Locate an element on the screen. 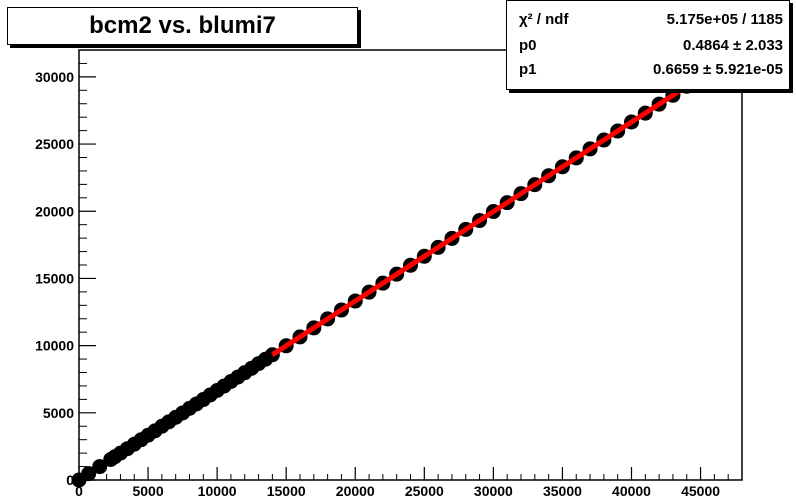 This screenshot has width=796, height=500. x-tick-label: 25000 is located at coordinates (424, 491).